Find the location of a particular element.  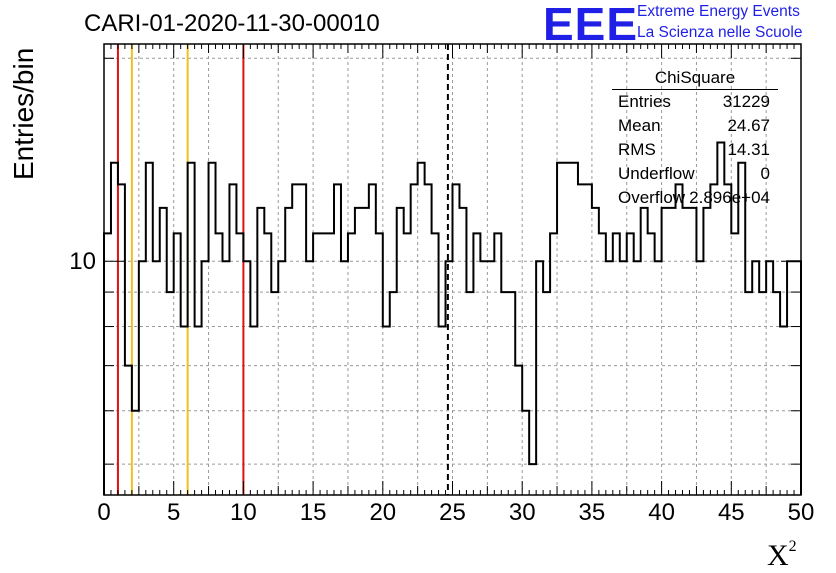

stats-value: 24.67 is located at coordinates (748, 125).